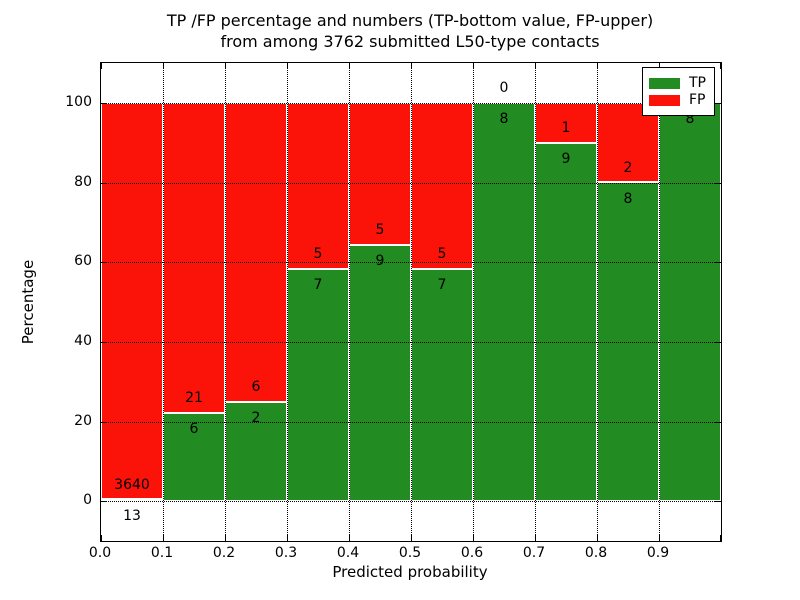  Describe the element at coordinates (256, 386) in the screenshot. I see `fp-count-label: 6` at that location.